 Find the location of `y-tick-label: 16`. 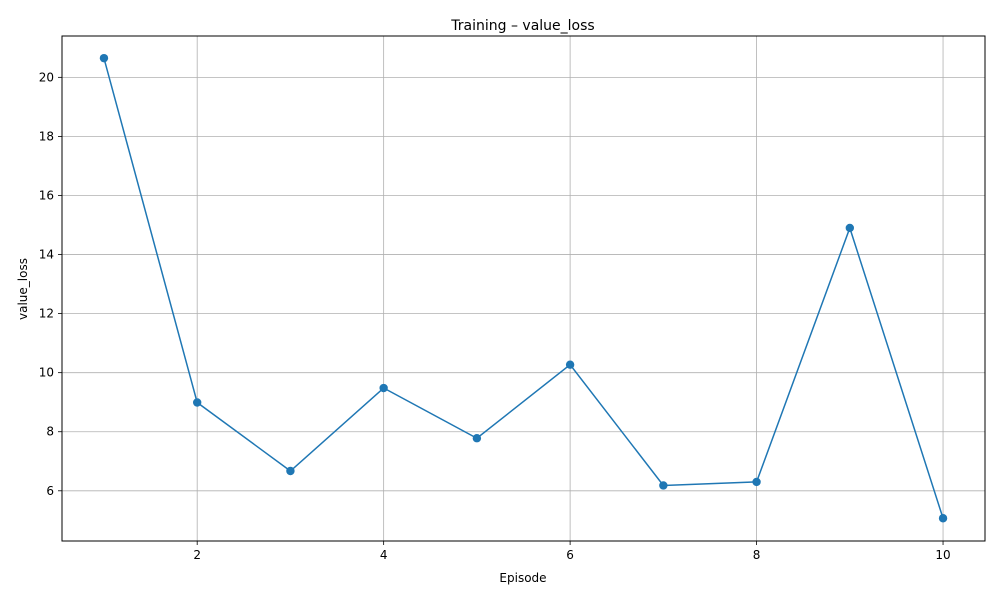

y-tick-label: 16 is located at coordinates (46, 195).